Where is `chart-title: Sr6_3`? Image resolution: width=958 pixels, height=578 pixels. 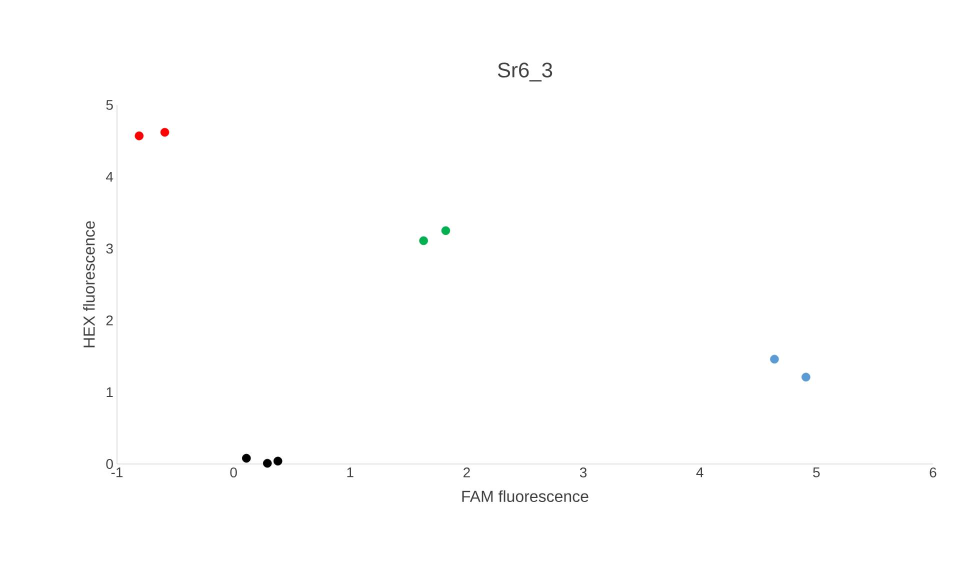
chart-title: Sr6_3 is located at coordinates (525, 72).